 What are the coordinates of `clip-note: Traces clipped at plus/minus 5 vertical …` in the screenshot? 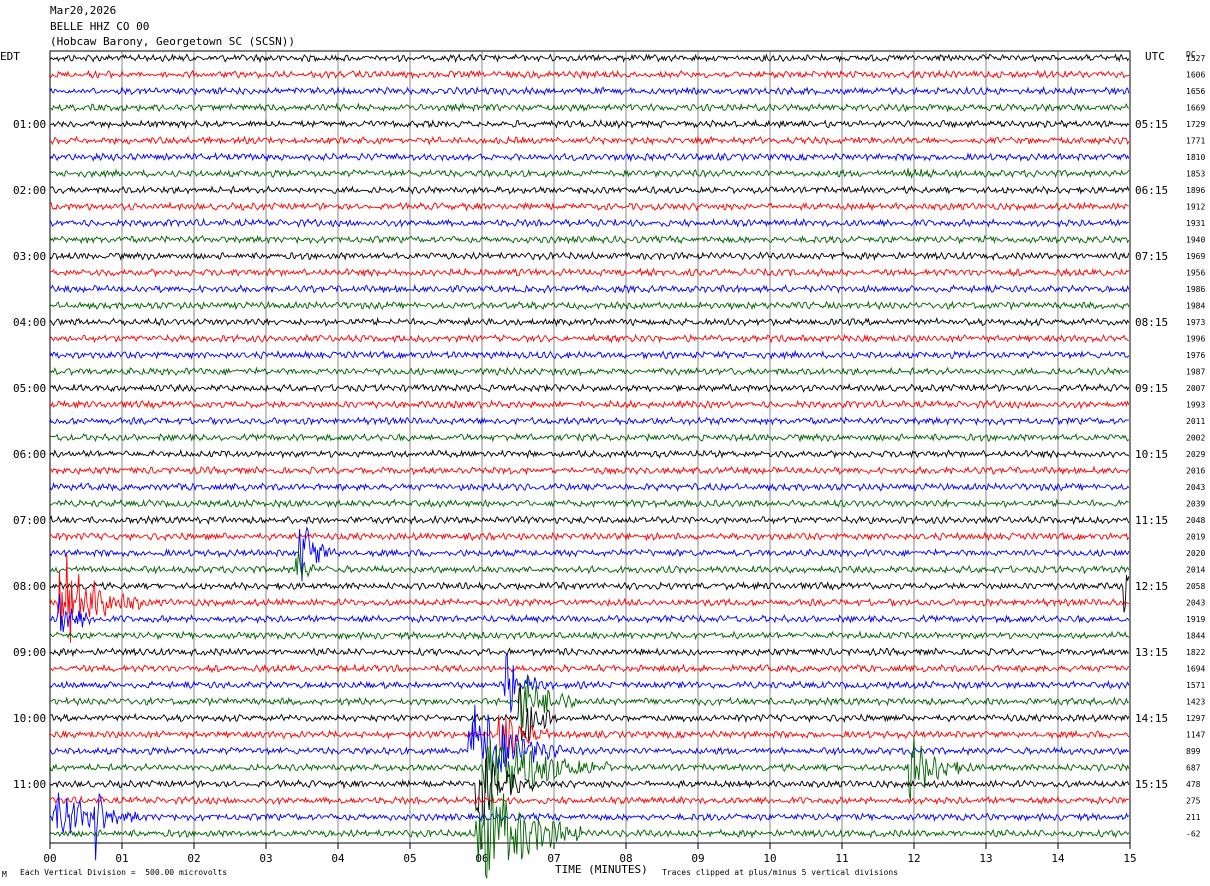 It's located at (780, 872).